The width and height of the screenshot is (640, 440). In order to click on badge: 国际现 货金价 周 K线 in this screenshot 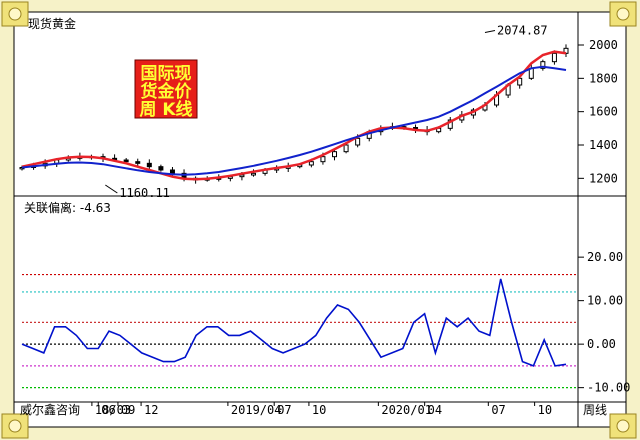, I will do `click(166, 89)`.